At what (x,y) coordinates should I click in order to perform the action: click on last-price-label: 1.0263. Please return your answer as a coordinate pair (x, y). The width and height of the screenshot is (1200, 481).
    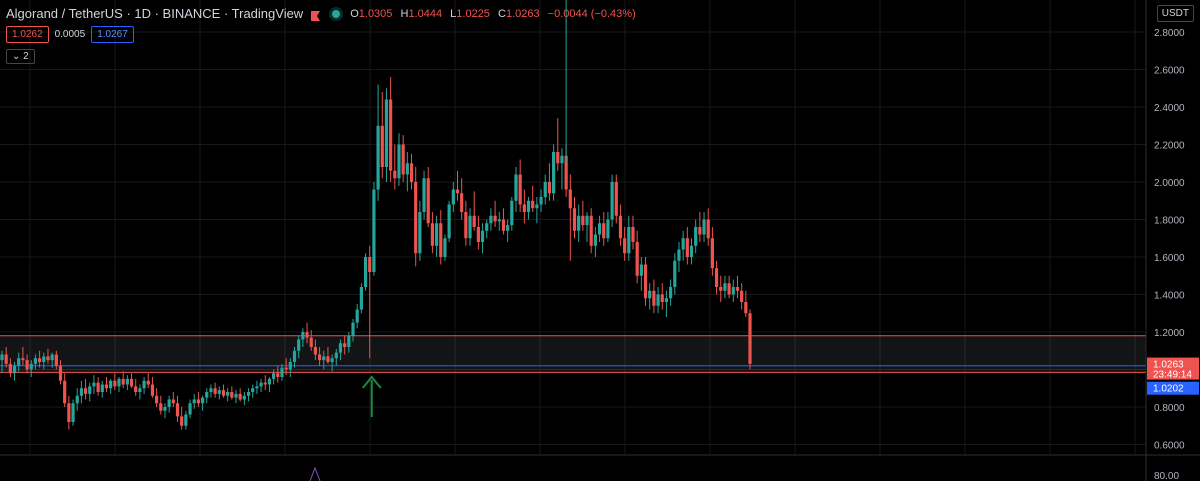
    Looking at the image, I should click on (1168, 365).